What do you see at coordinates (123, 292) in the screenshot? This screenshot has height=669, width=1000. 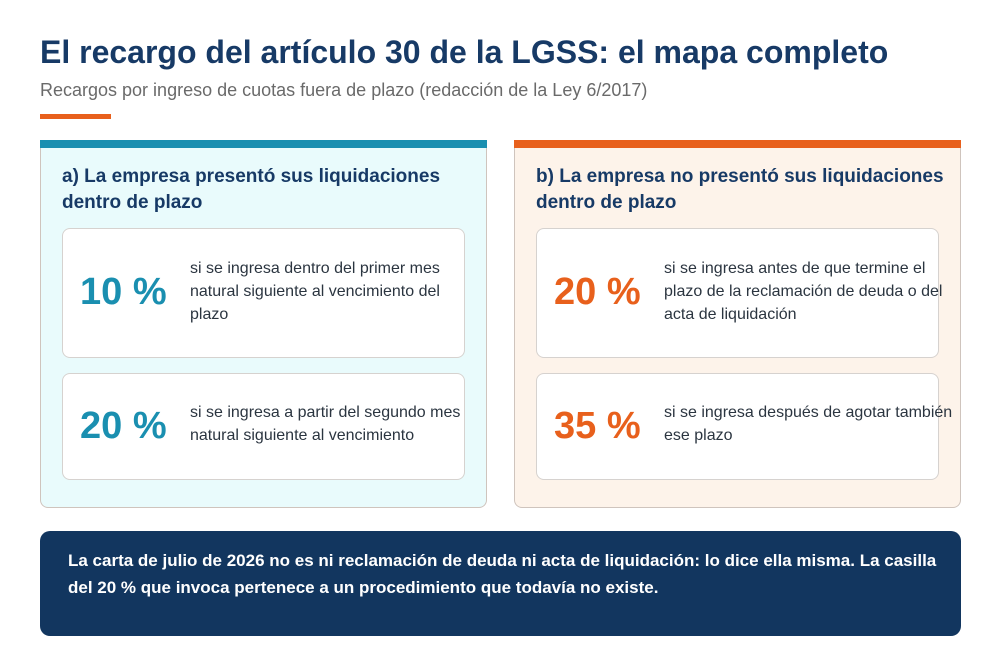 I see `surcharge-percent: 10 %` at bounding box center [123, 292].